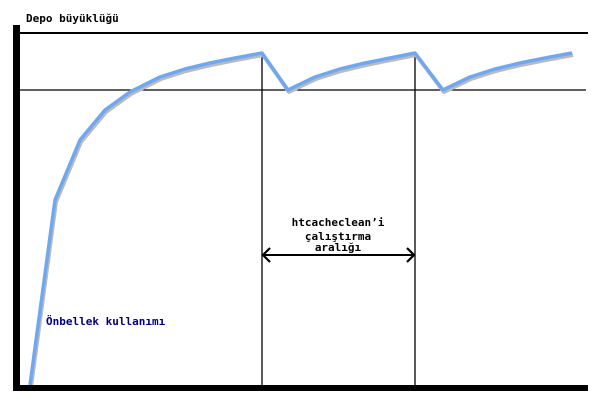 The image size is (600, 406). Describe the element at coordinates (72, 18) in the screenshot. I see `y-axis-label: Depo büyüklüğü` at that location.